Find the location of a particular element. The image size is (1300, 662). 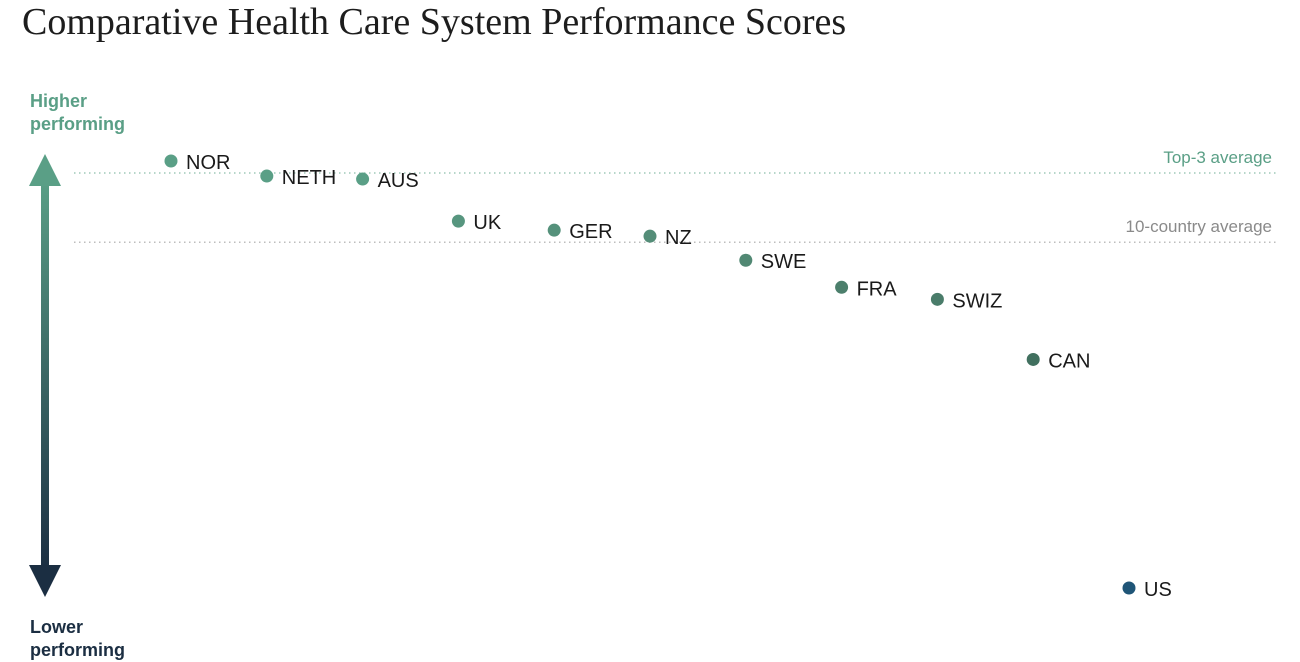

point-label-aus: AUS is located at coordinates (398, 181).